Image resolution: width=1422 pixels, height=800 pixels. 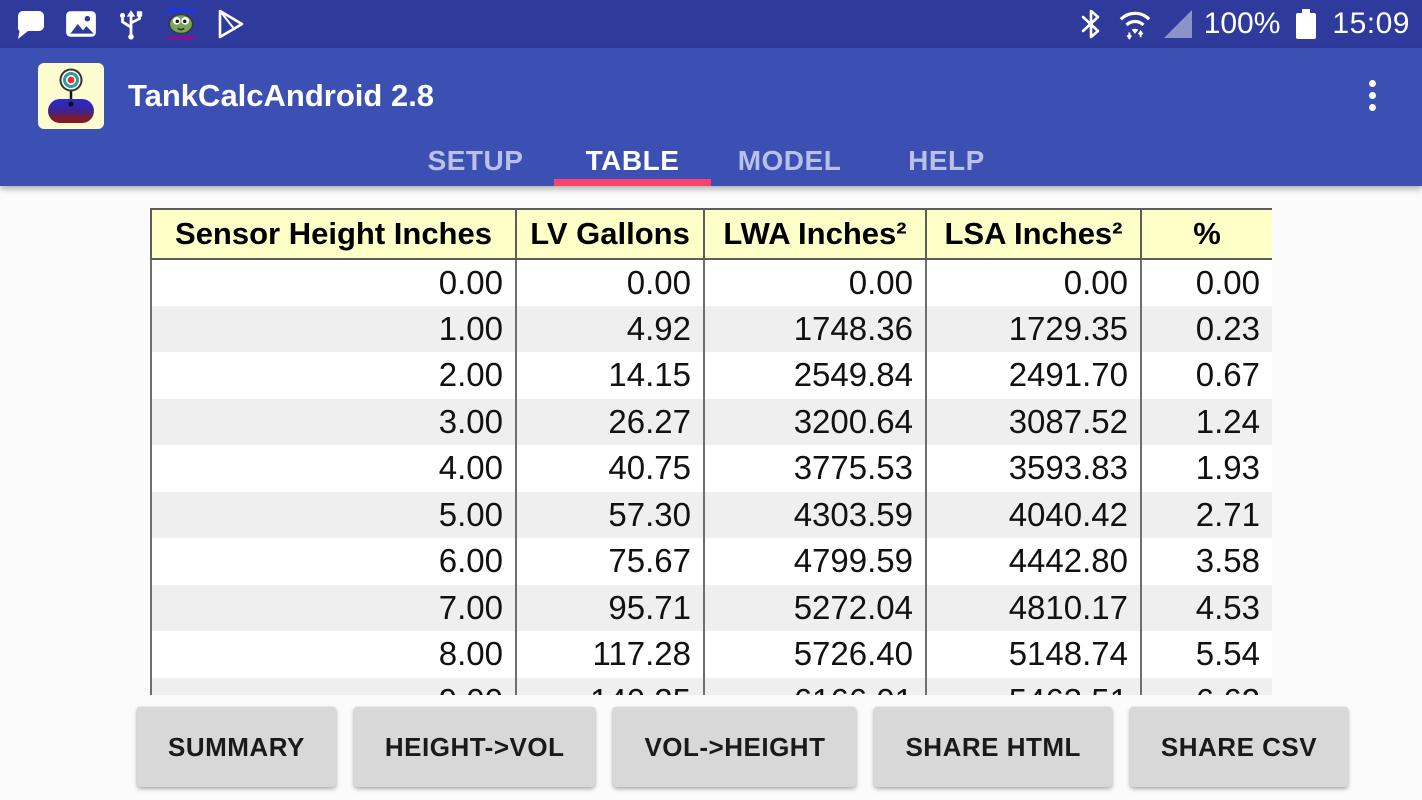 What do you see at coordinates (1306, 24) in the screenshot?
I see `battery-icon` at bounding box center [1306, 24].